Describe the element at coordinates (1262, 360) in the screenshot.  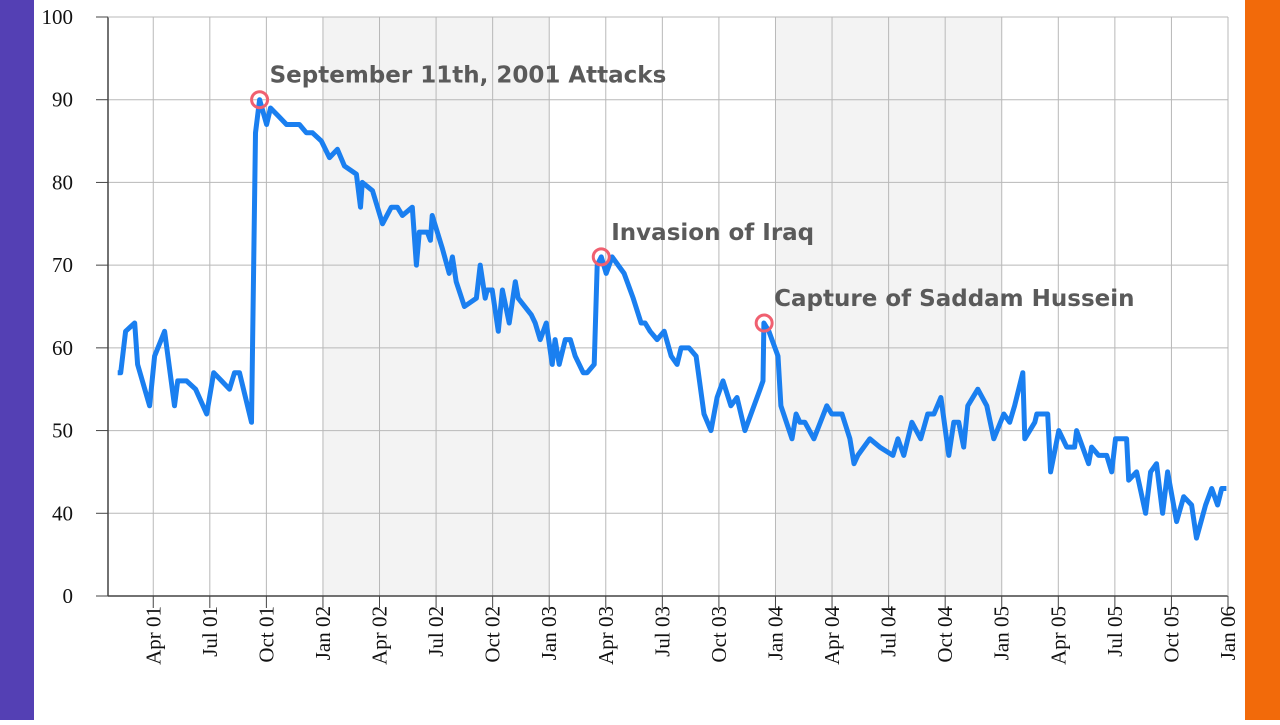
I see `right-band` at that location.